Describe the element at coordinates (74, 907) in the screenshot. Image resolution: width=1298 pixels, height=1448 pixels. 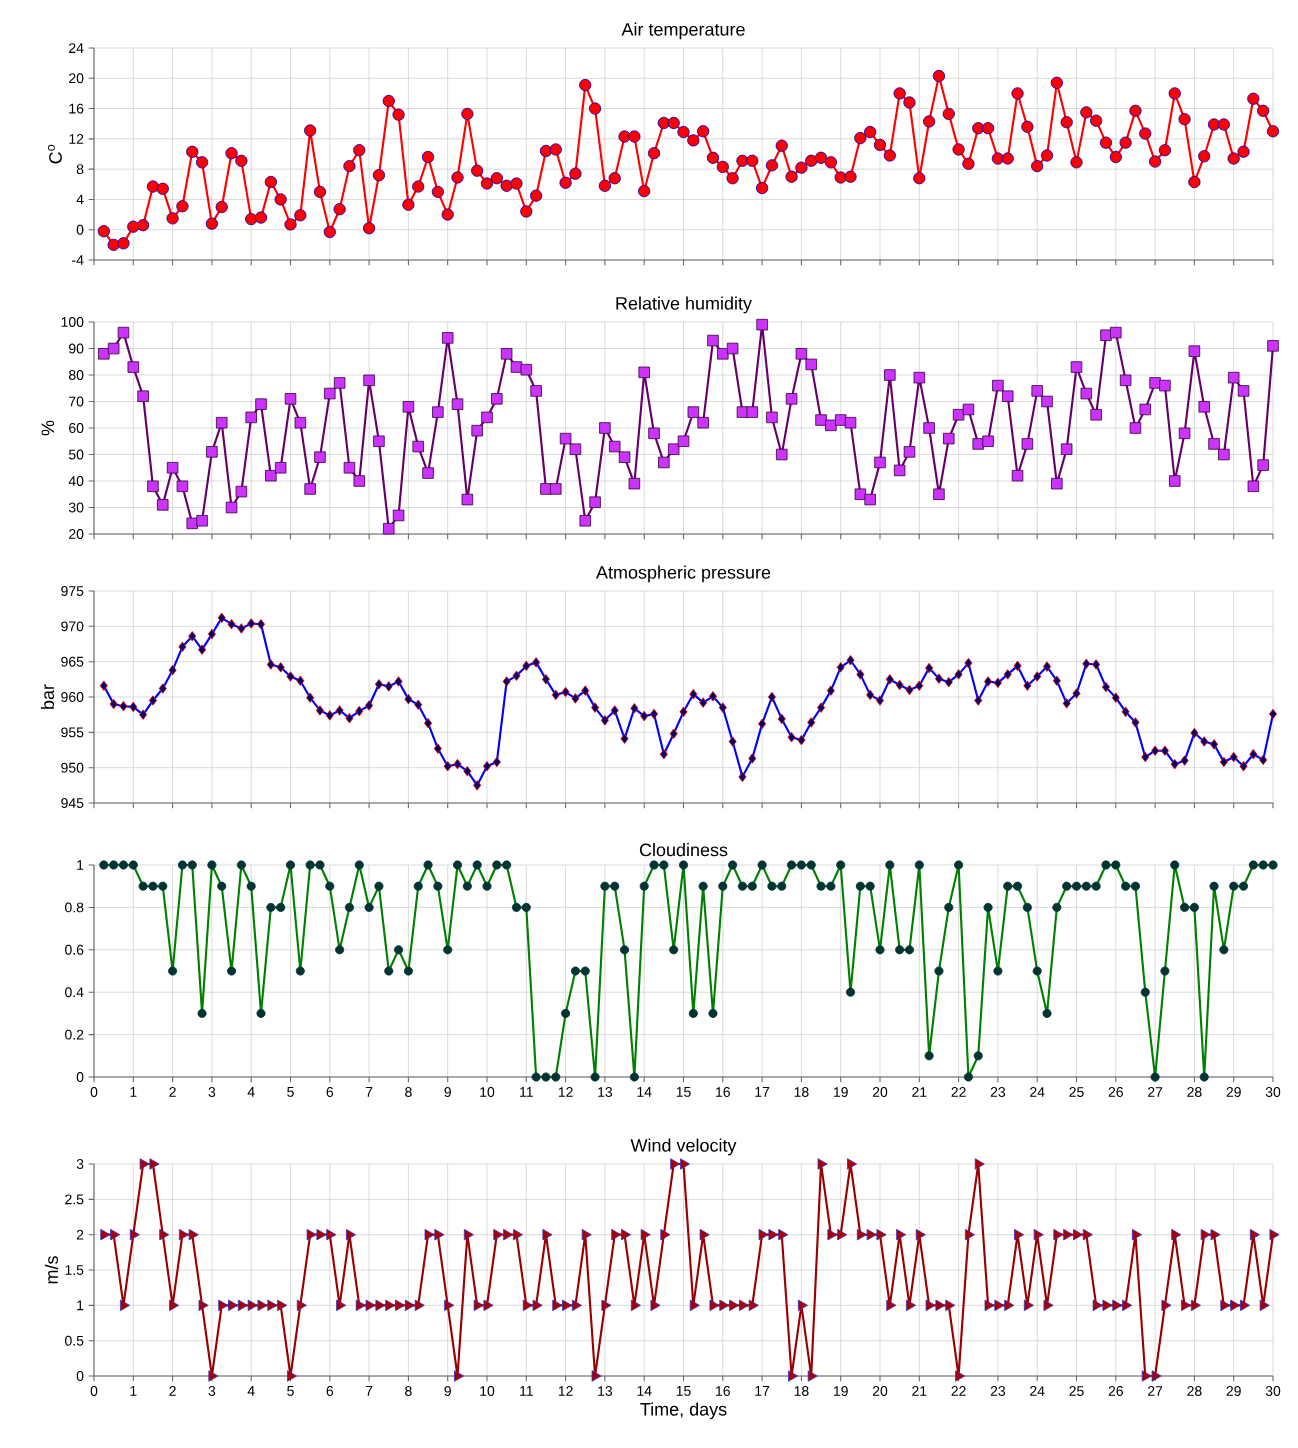
I see `y-tick-label: 0.8` at that location.